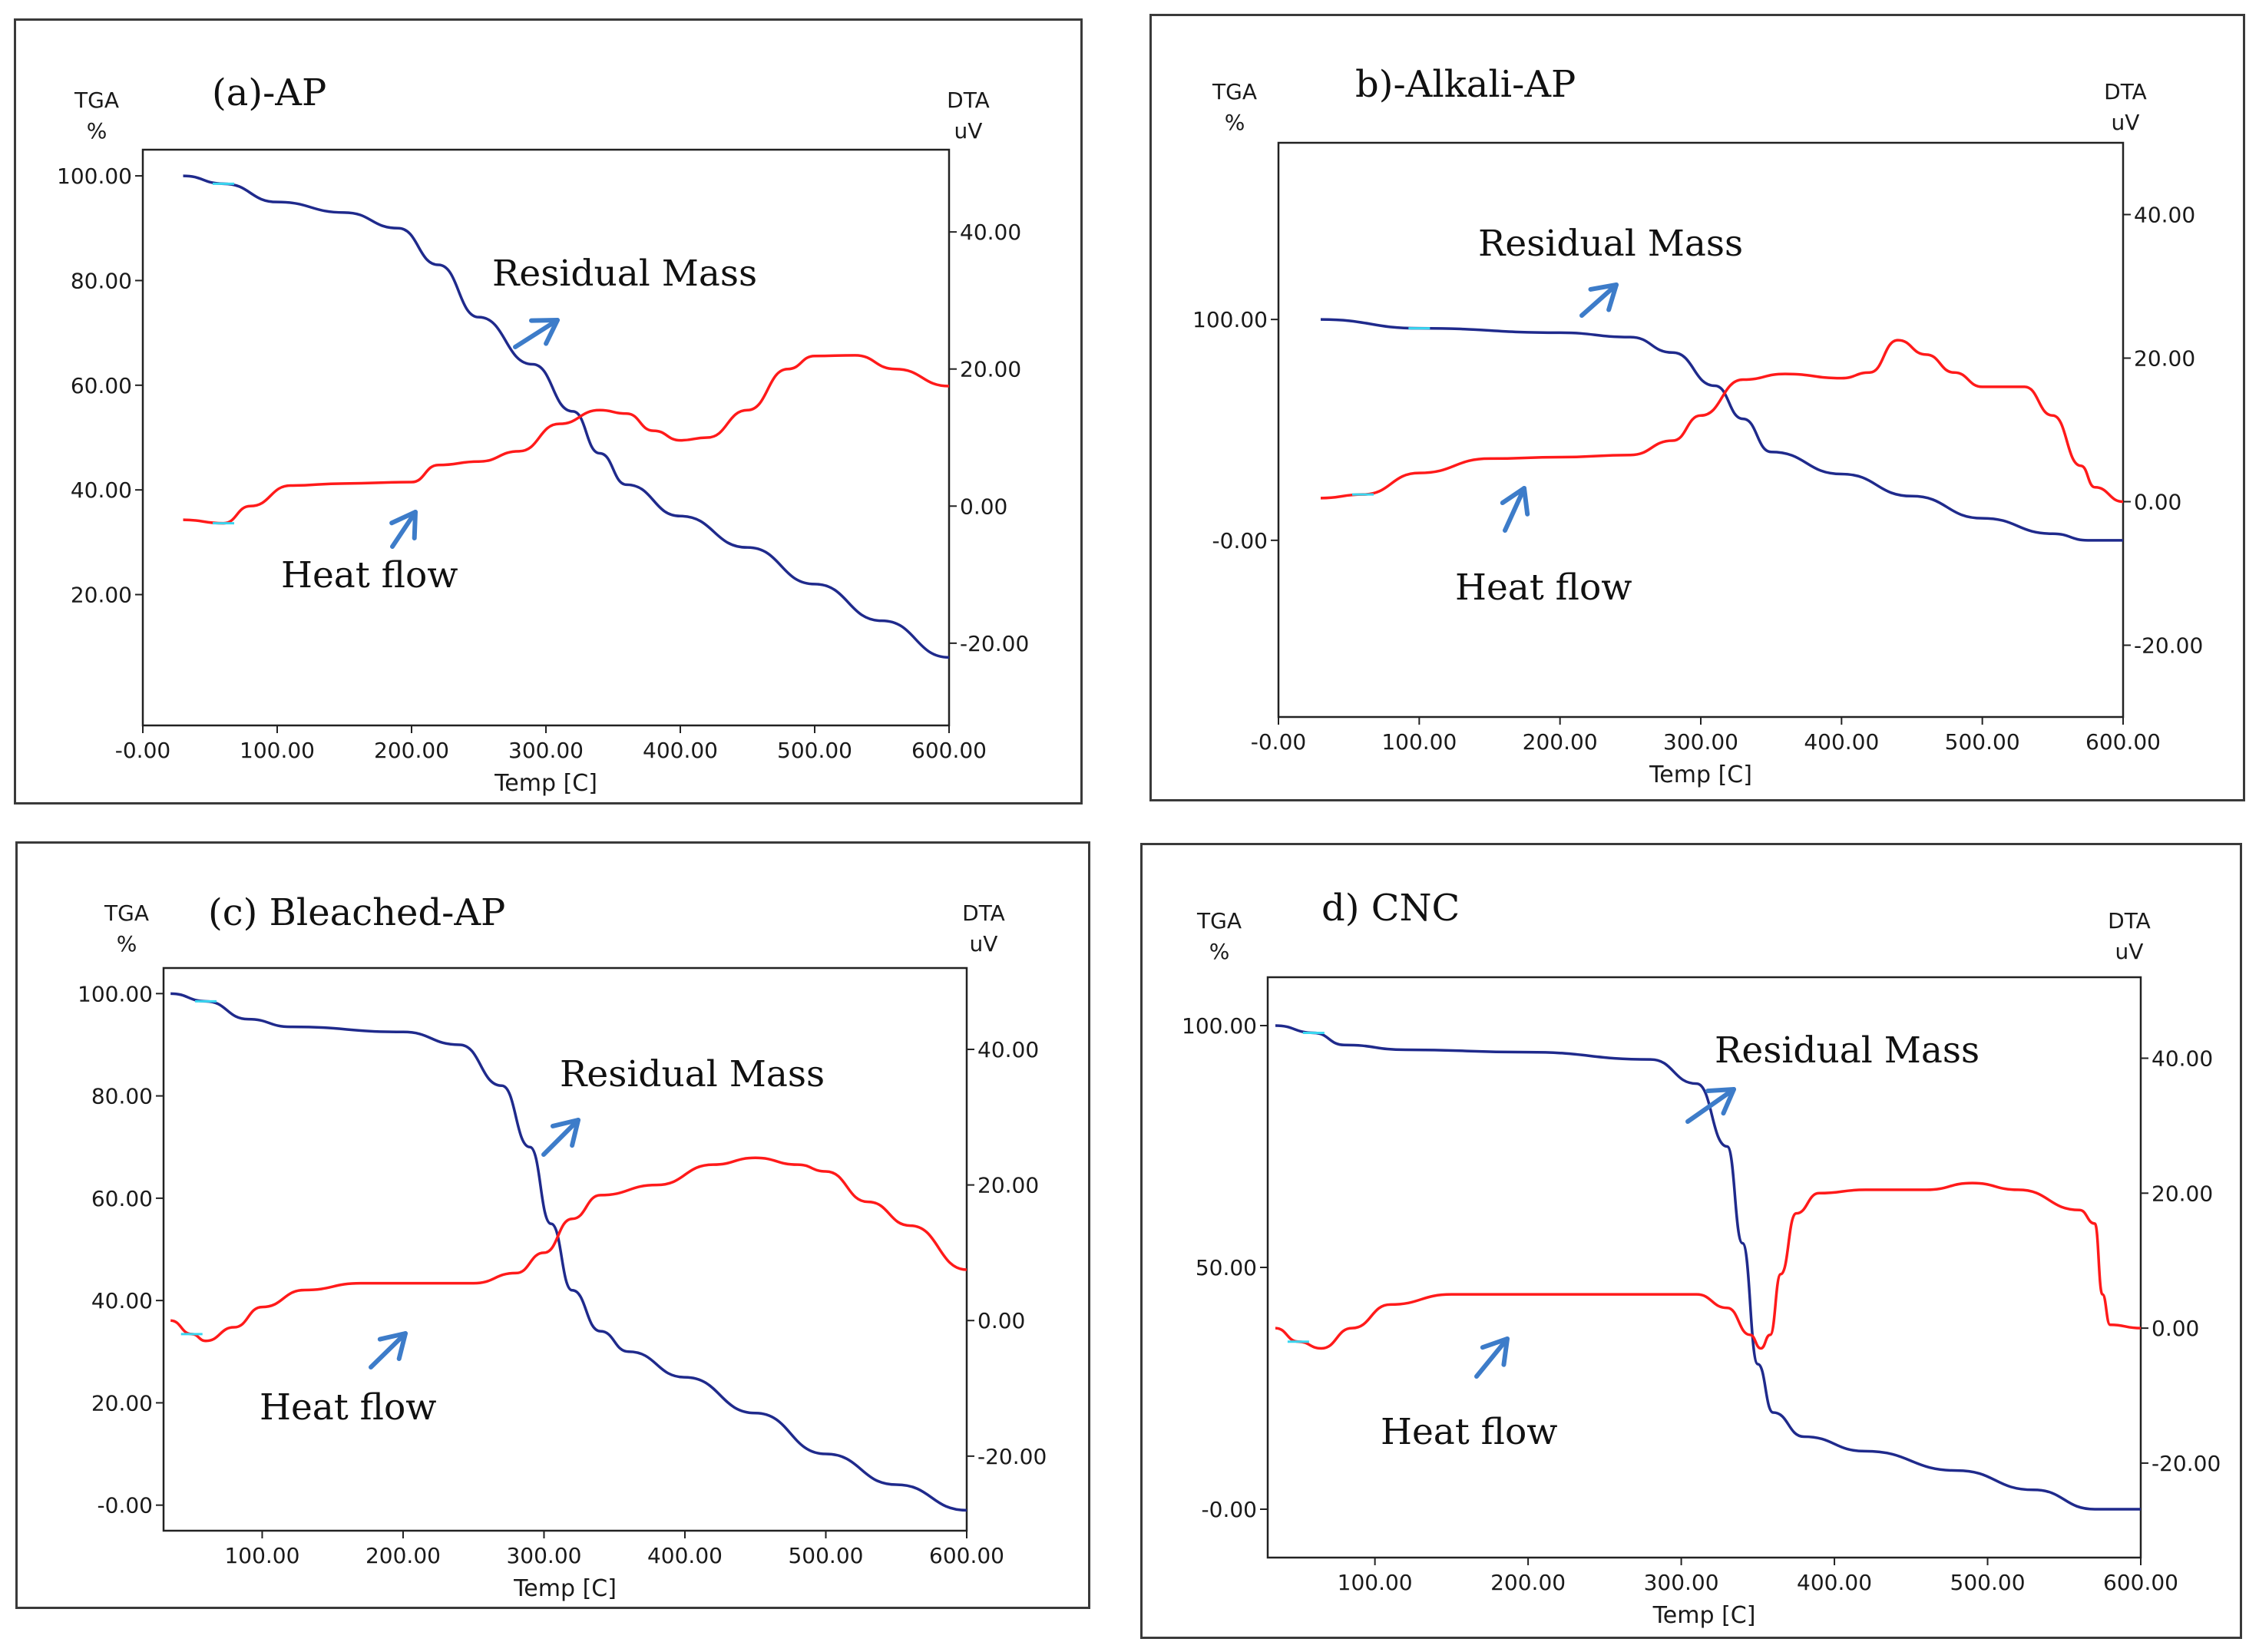 Image resolution: width=2259 pixels, height=1652 pixels. I want to click on y-left-tick-label: 20.00, so click(101, 595).